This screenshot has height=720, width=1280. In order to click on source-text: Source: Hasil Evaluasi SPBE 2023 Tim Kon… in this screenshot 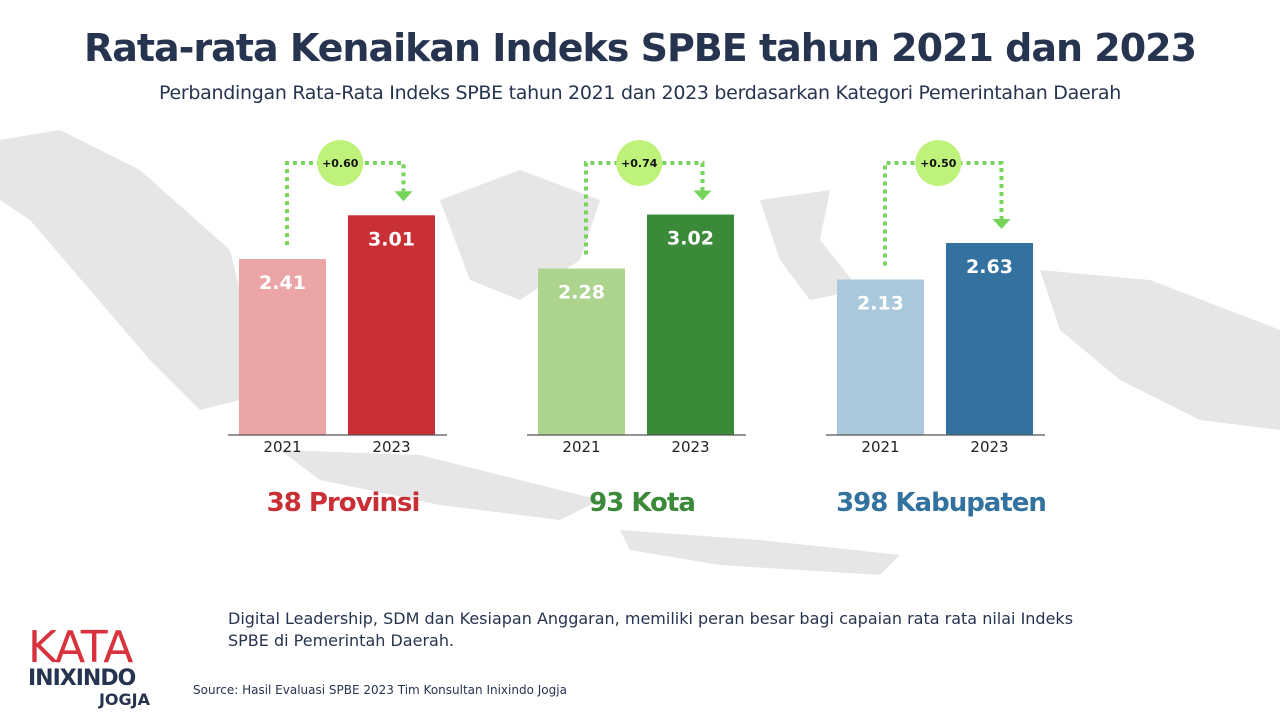, I will do `click(380, 690)`.